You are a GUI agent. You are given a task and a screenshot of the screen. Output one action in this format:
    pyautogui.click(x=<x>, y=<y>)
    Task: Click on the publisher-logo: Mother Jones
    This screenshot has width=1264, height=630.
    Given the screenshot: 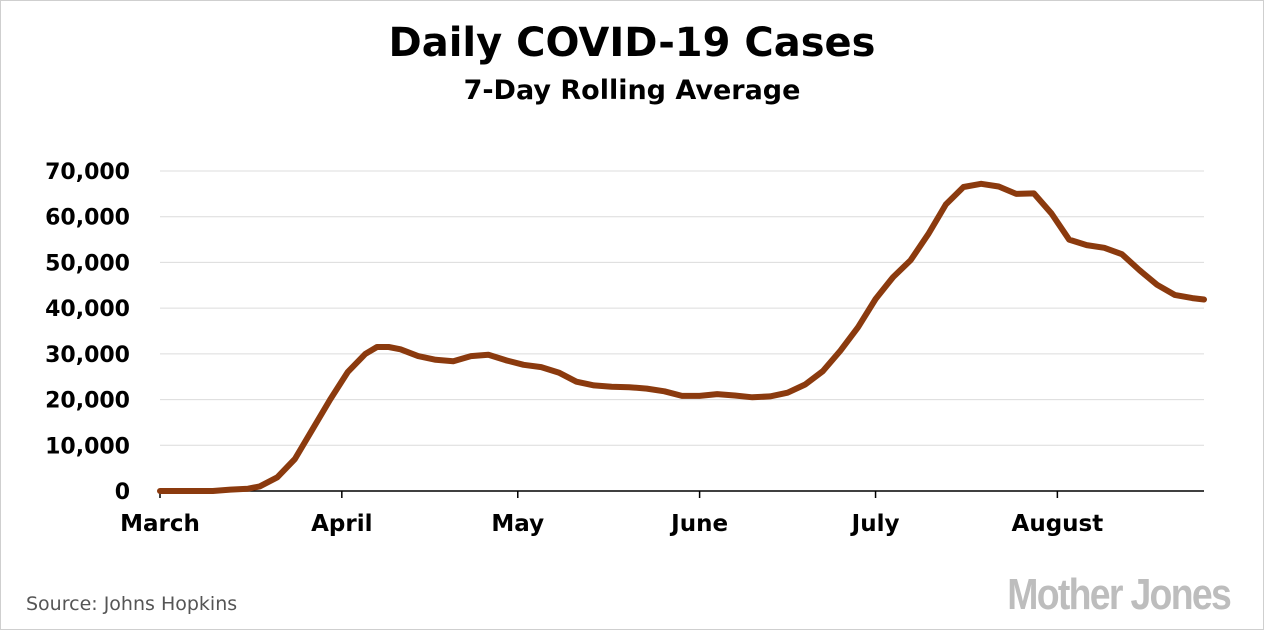 What is the action you would take?
    pyautogui.click(x=1119, y=594)
    